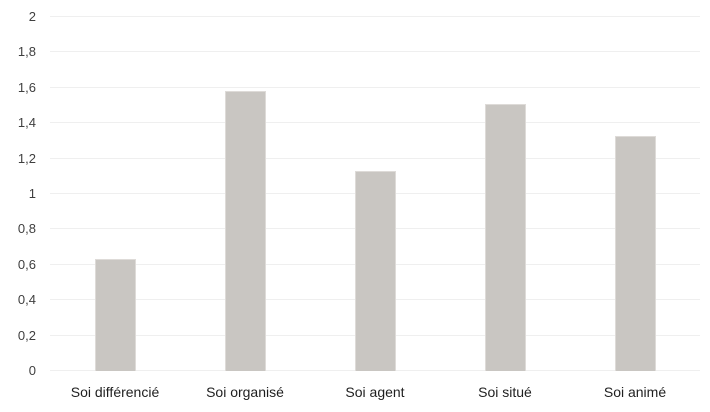  What do you see at coordinates (32, 193) in the screenshot?
I see `y-tick-label: 1` at bounding box center [32, 193].